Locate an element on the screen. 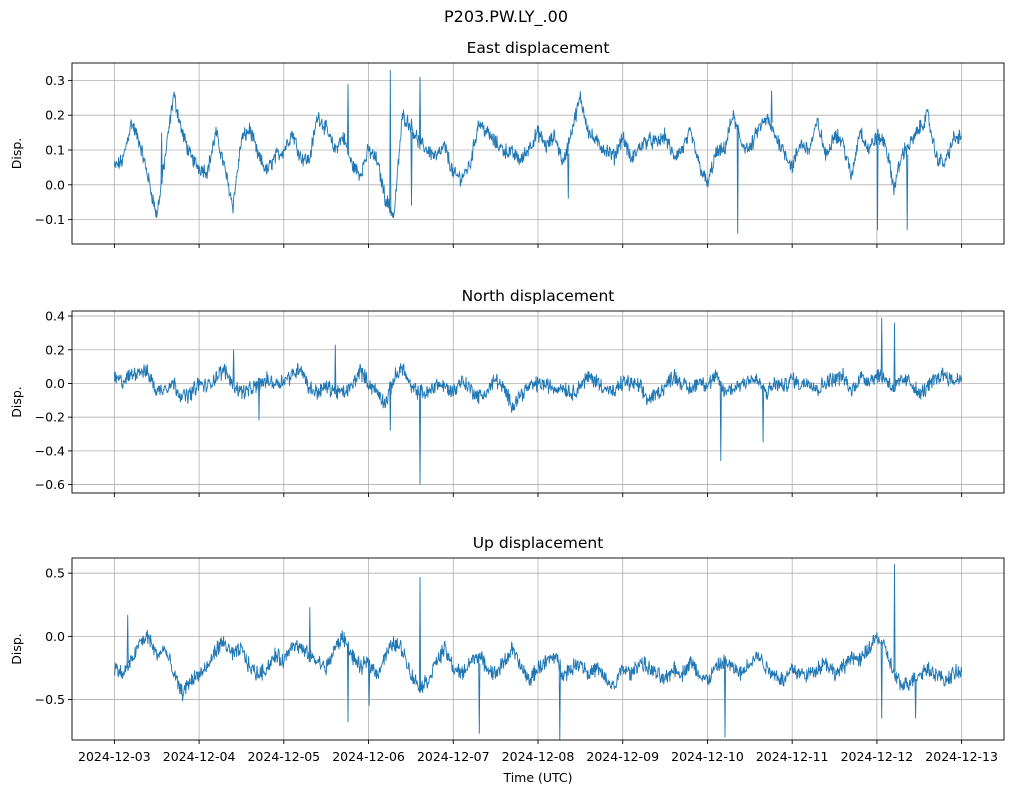 The height and width of the screenshot is (795, 1012). north-y-tick-label: −0.4 is located at coordinates (50, 450).